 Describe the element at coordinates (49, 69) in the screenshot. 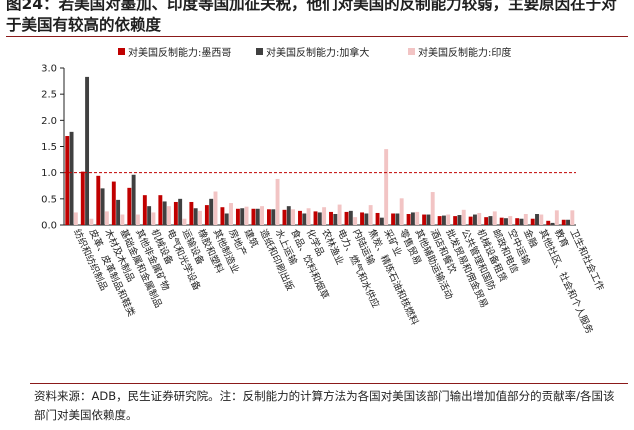

I see `y-tick-label: 3.0` at that location.